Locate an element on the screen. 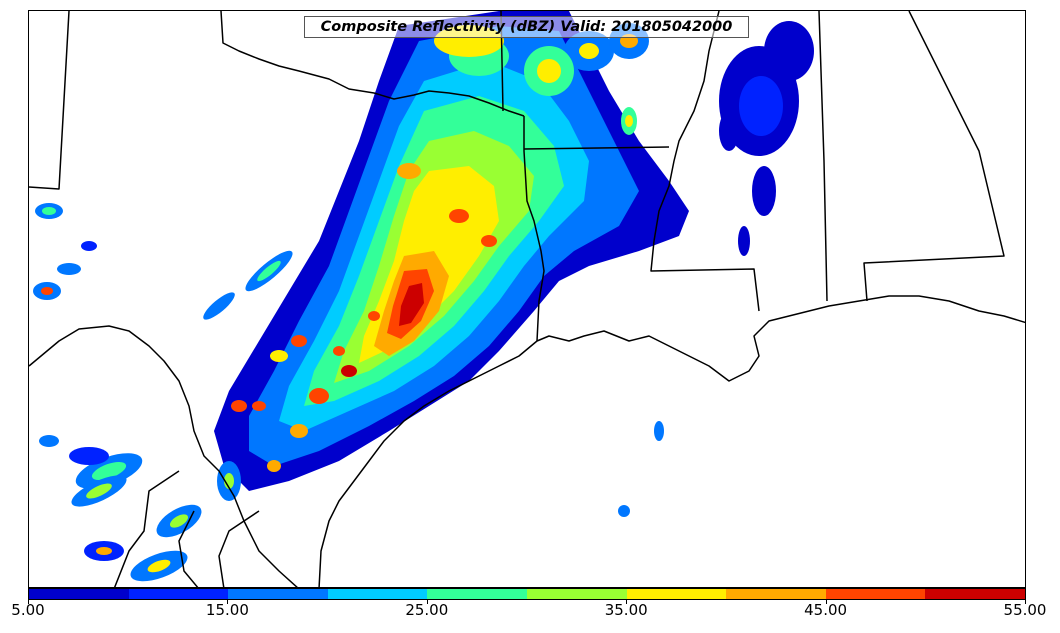  coastline-texas is located at coordinates (428, 463).